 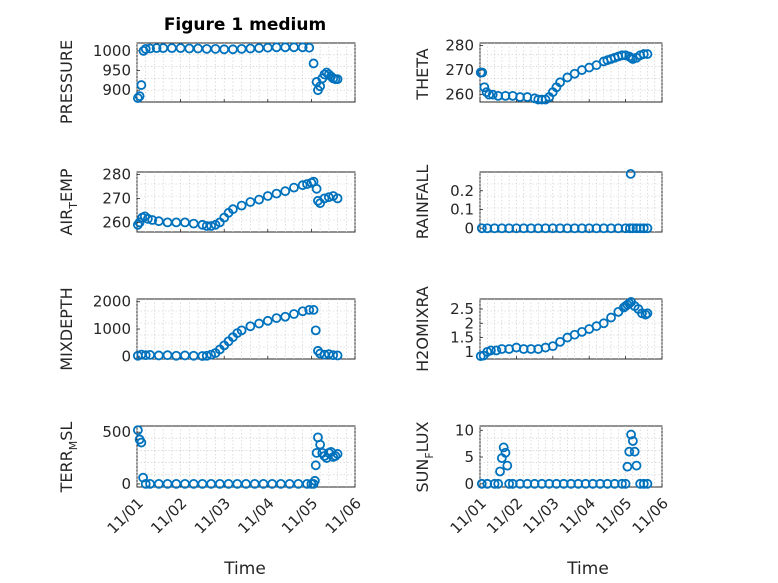 I want to click on ylabel-theta: THETA, so click(x=422, y=74).